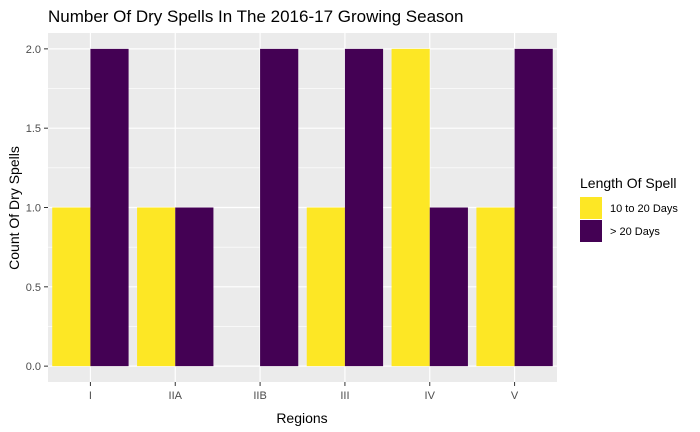 This screenshot has height=432, width=700. I want to click on x-tick-label: V, so click(515, 396).